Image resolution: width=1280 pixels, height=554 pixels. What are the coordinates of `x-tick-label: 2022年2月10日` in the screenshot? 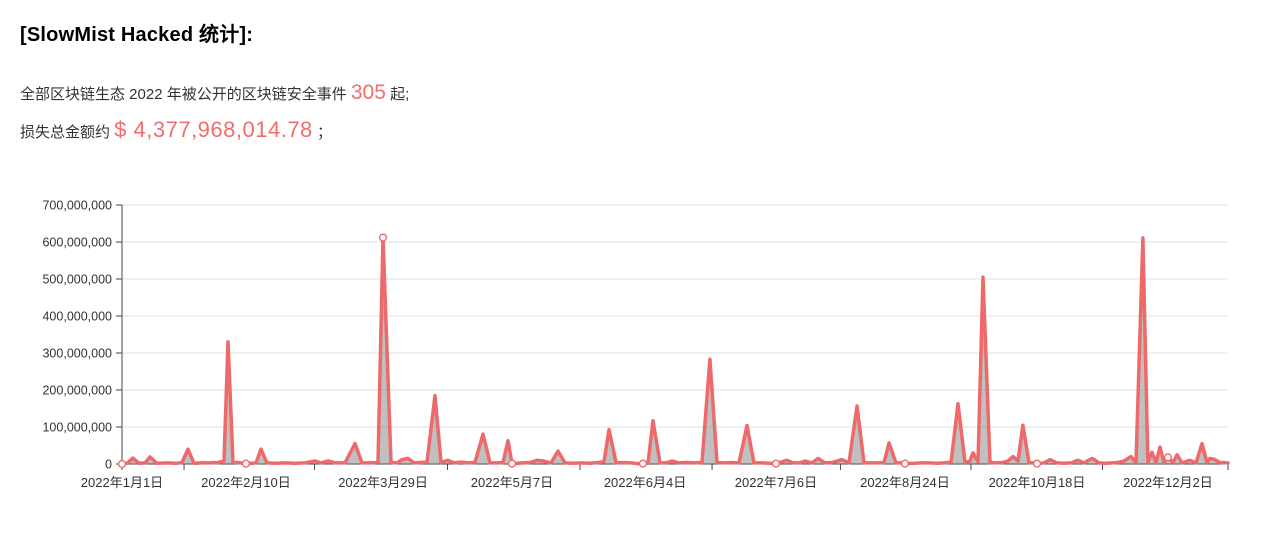 It's located at (246, 482).